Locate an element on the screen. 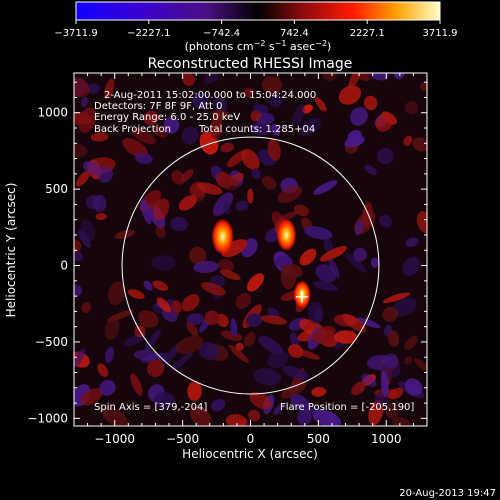  annotation-method: Back Projection is located at coordinates (132, 129).